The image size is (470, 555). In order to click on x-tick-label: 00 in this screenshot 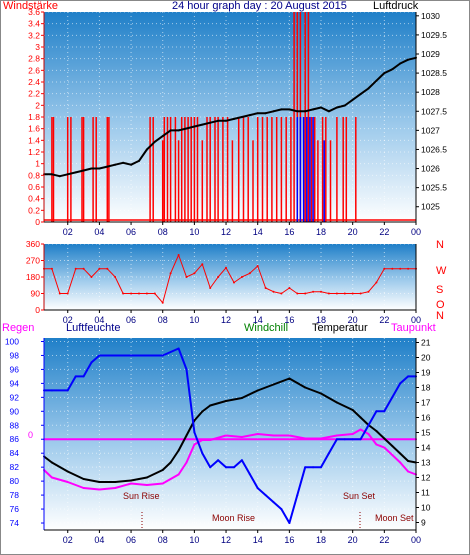, I will do `click(416, 320)`.